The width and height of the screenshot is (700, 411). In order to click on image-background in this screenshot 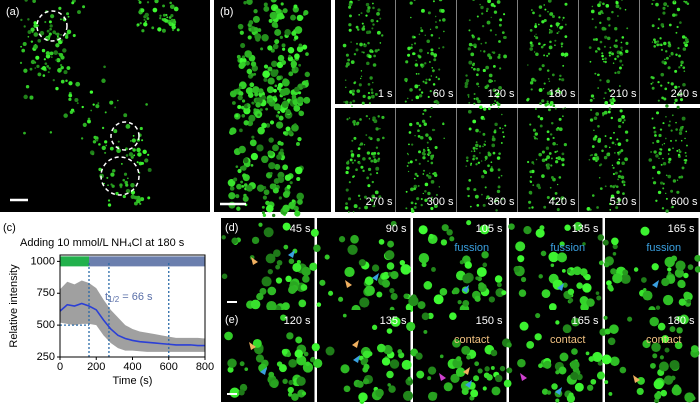, I will do `click(548, 160)`.